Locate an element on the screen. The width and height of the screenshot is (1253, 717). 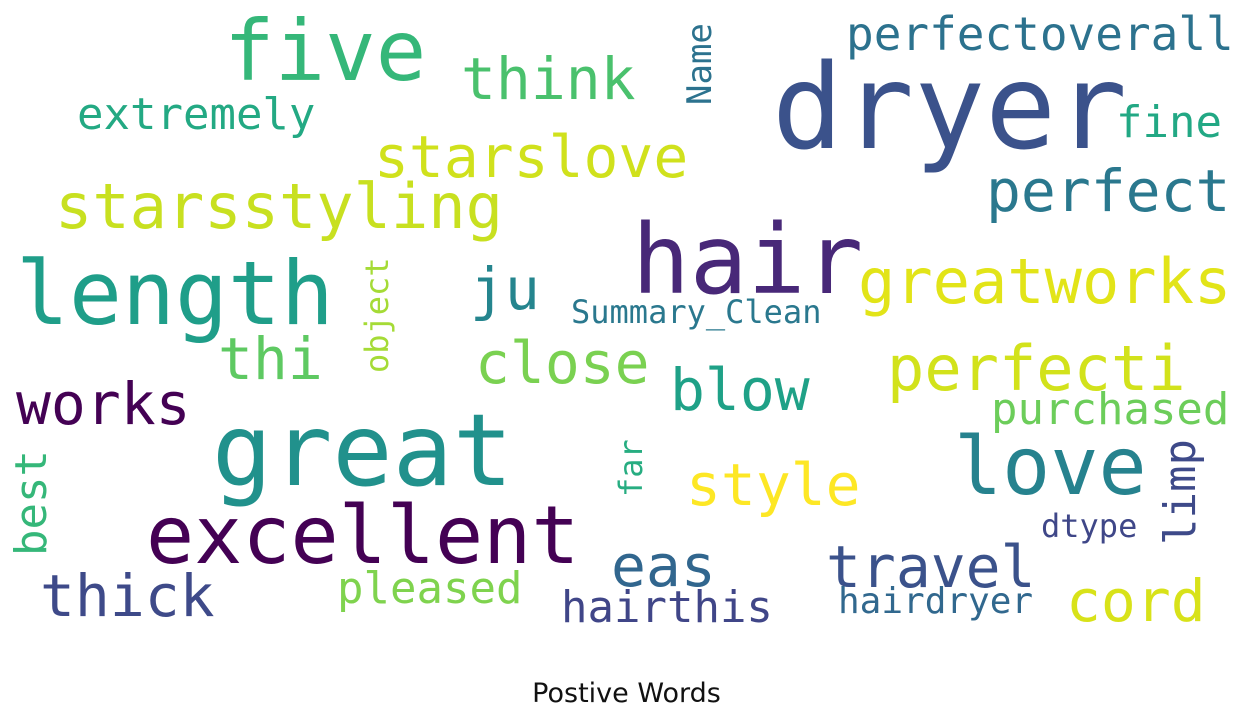
figure-caption: Postive Words is located at coordinates (626, 693).